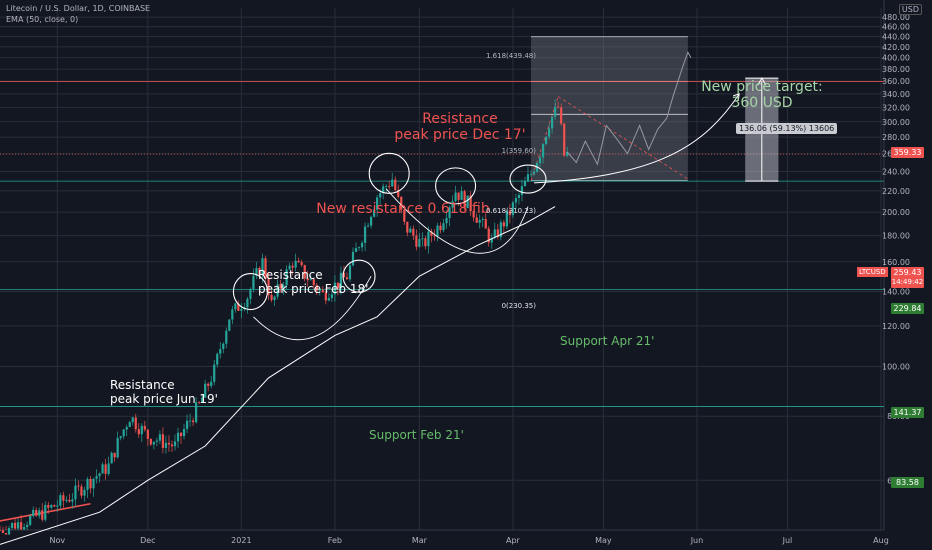 This screenshot has width=932, height=550. Describe the element at coordinates (511, 56) in the screenshot. I see `fib-label-1618: 1.618(439.48)` at that location.